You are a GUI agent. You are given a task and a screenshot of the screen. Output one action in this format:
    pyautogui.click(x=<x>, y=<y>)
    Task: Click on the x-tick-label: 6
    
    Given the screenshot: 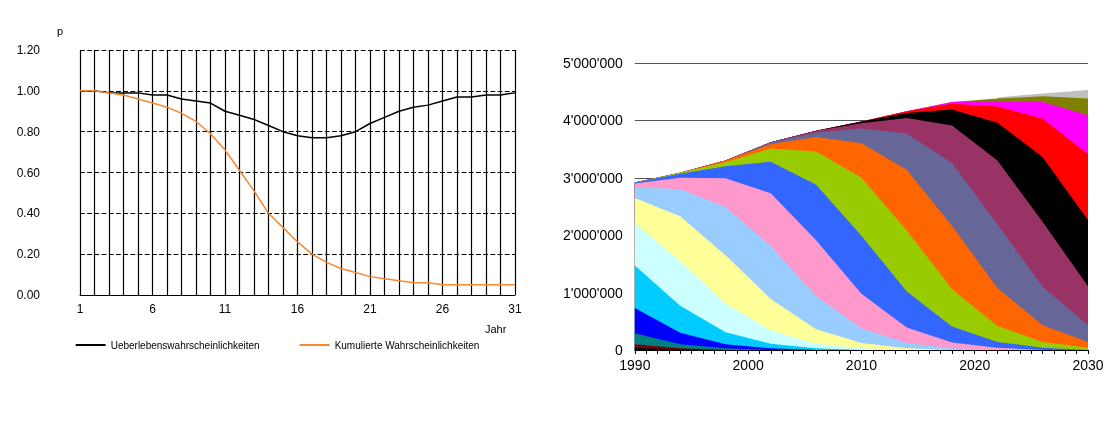 What is the action you would take?
    pyautogui.click(x=153, y=309)
    